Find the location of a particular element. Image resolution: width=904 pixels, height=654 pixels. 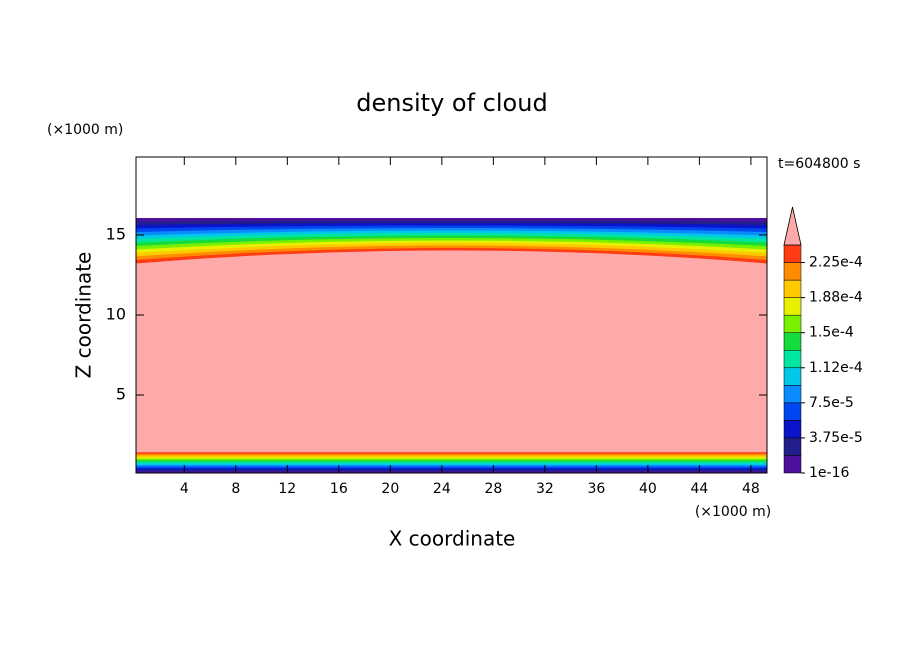

x-axis-label: X coordinate is located at coordinates (452, 539).